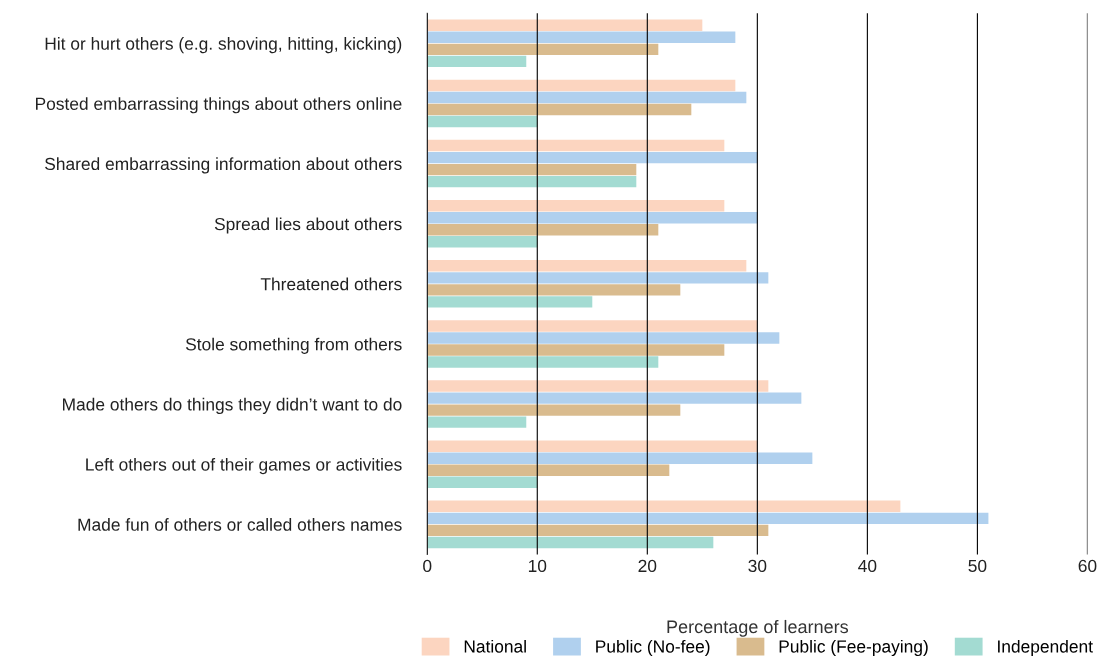  Describe the element at coordinates (427, 566) in the screenshot. I see `x-tick-label: 0` at that location.